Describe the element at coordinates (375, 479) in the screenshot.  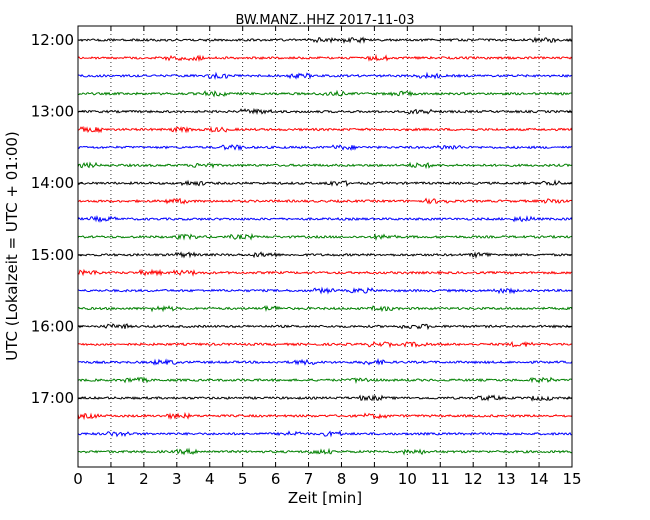
I see `x-tick-label: 9` at that location.